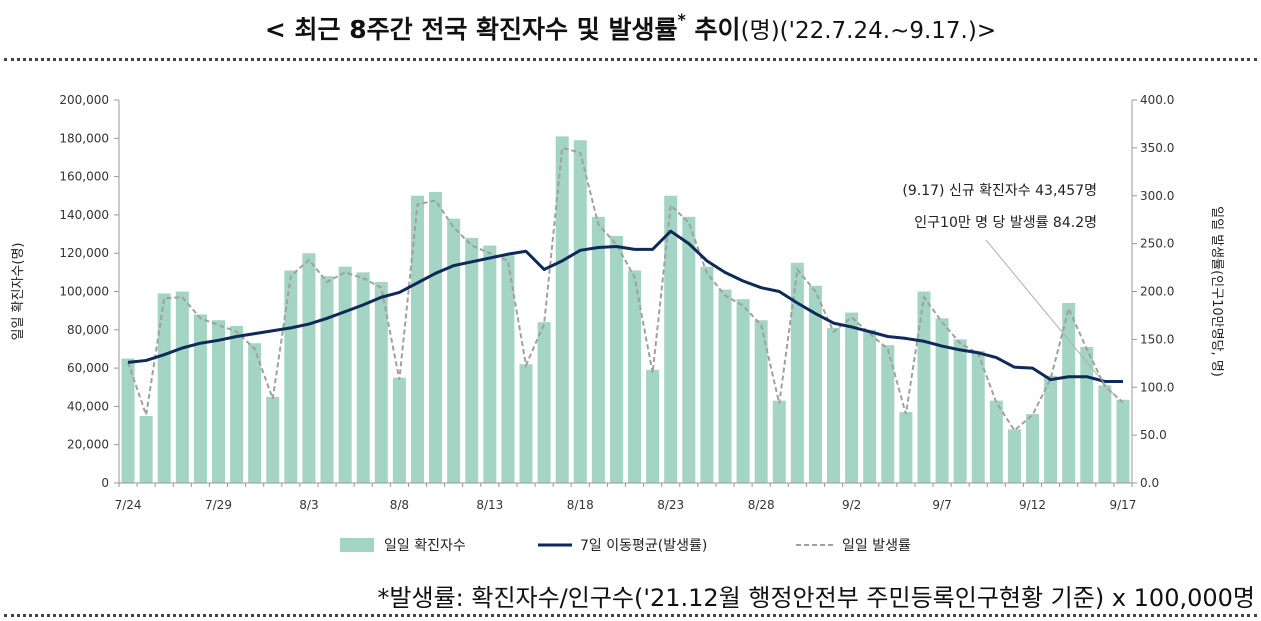 The image size is (1261, 621). I want to click on right-tick-label: 400.0, so click(1157, 100).